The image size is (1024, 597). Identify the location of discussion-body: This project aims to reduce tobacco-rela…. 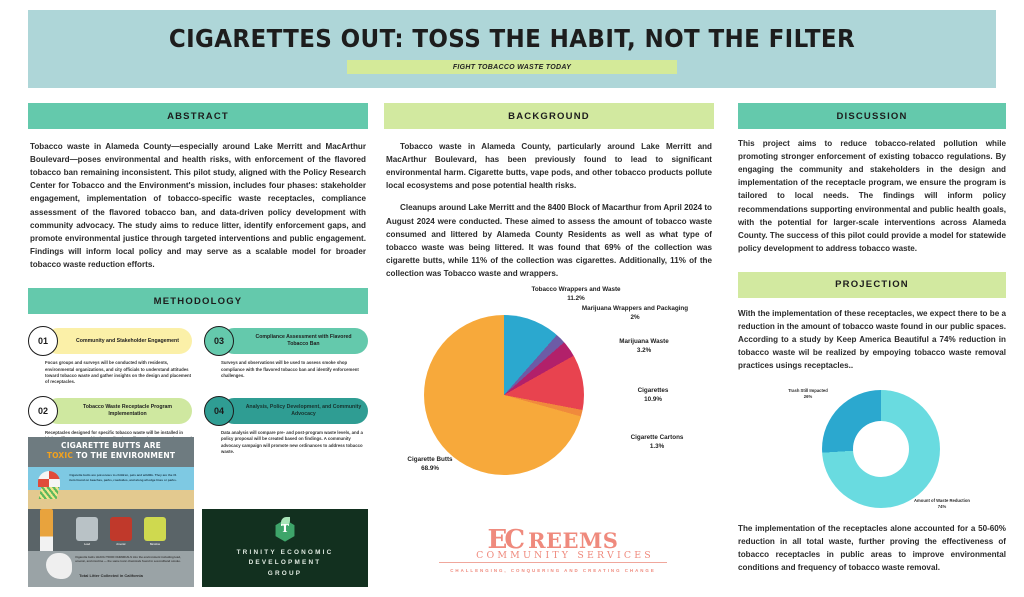
(872, 192).